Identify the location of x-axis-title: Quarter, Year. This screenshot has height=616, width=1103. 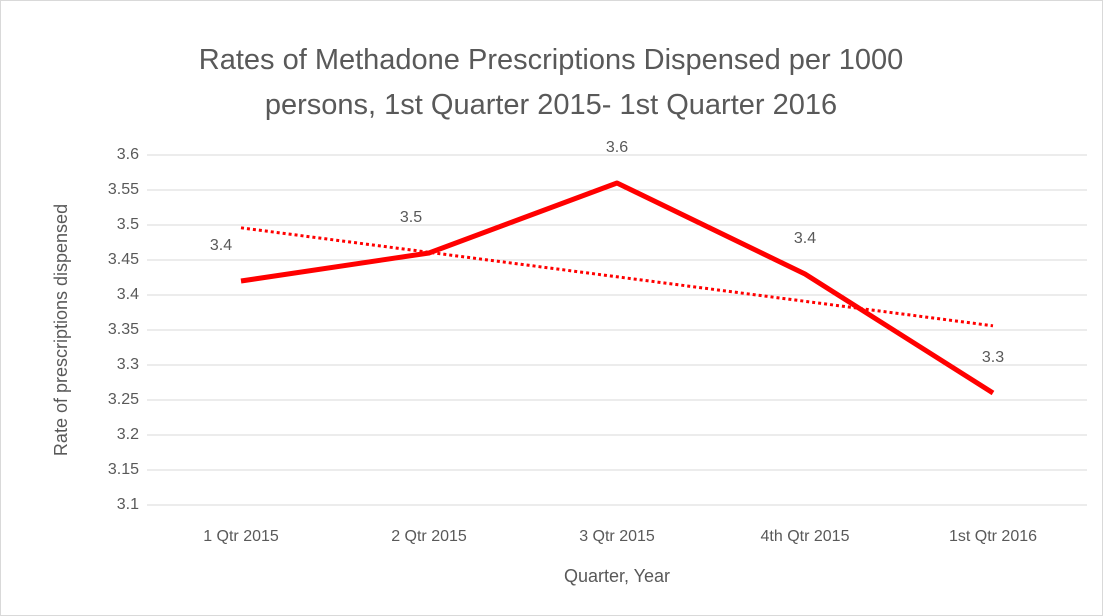
(617, 576).